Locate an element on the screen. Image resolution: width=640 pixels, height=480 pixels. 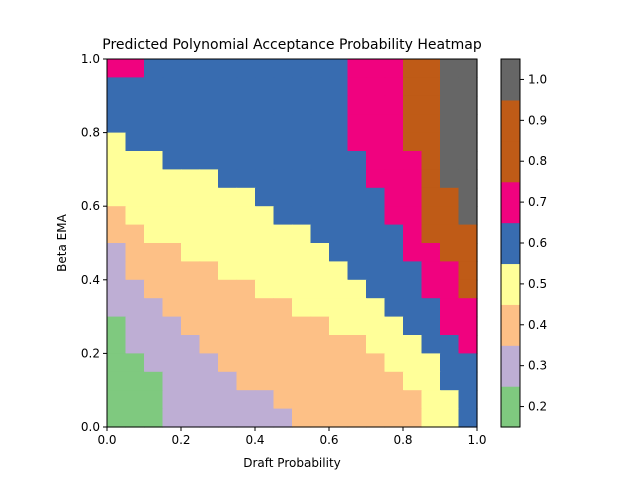
colorbar-frame is located at coordinates (510, 243).